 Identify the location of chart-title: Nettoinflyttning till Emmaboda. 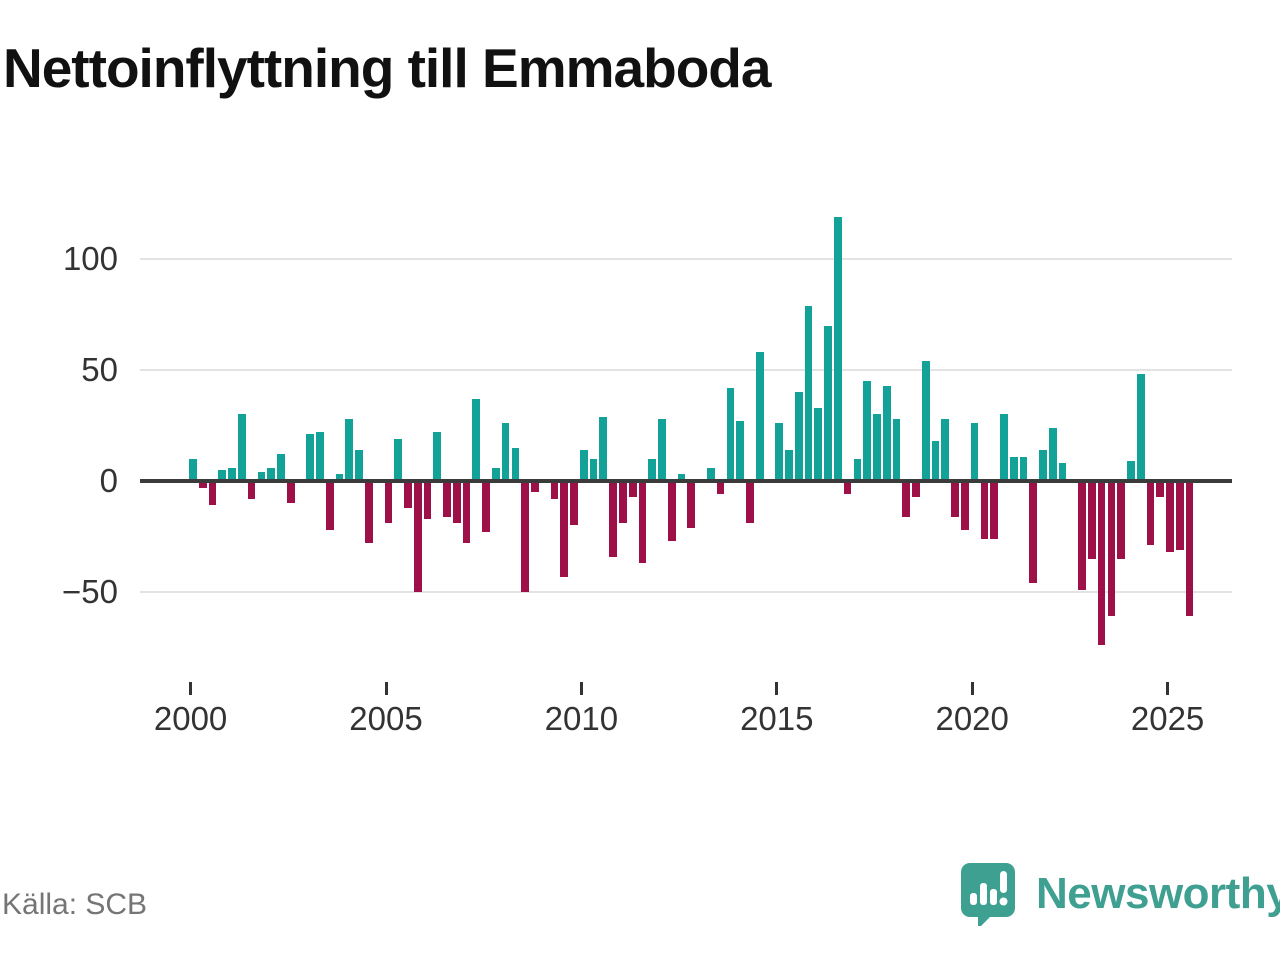
(387, 68).